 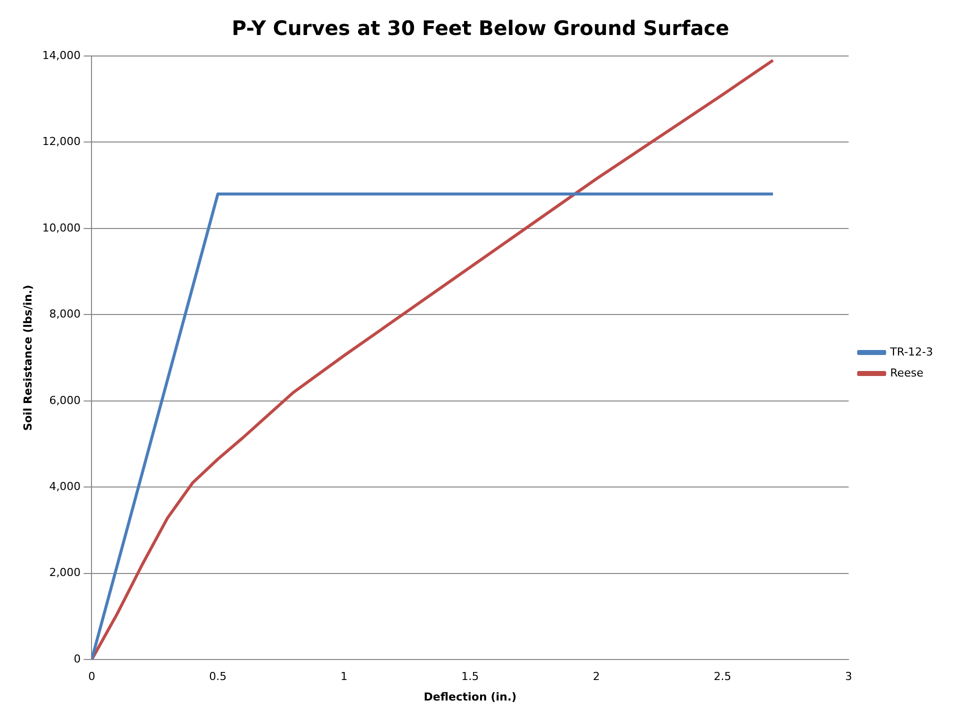 I want to click on y-tick-label: 10,000, so click(x=61, y=227).